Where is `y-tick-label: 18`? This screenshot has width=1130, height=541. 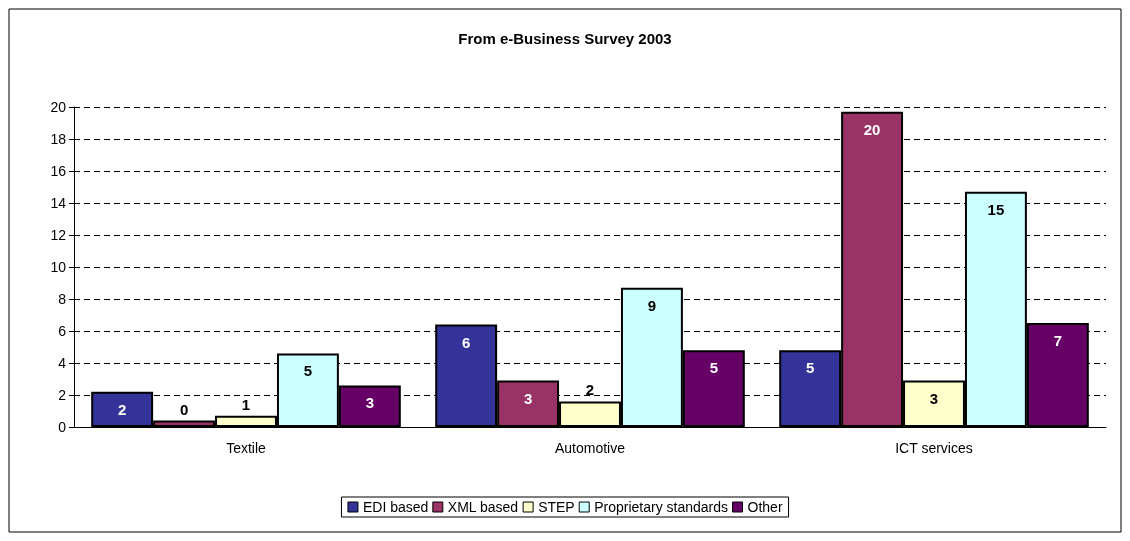
y-tick-label: 18 is located at coordinates (58, 139).